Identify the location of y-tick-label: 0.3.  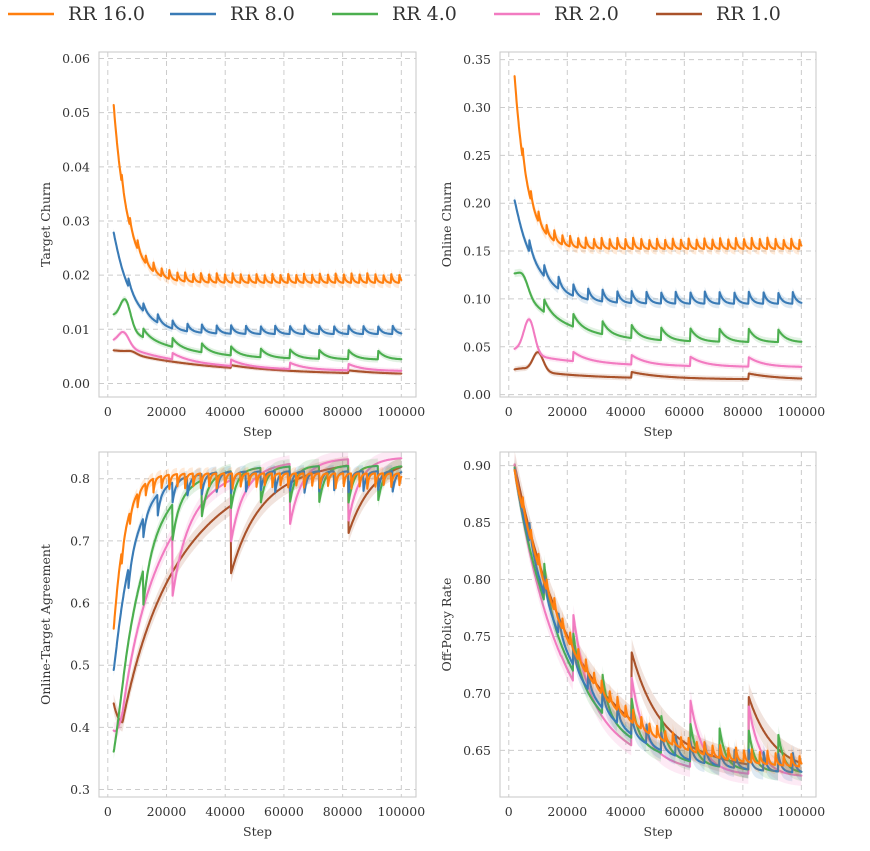
(80, 789).